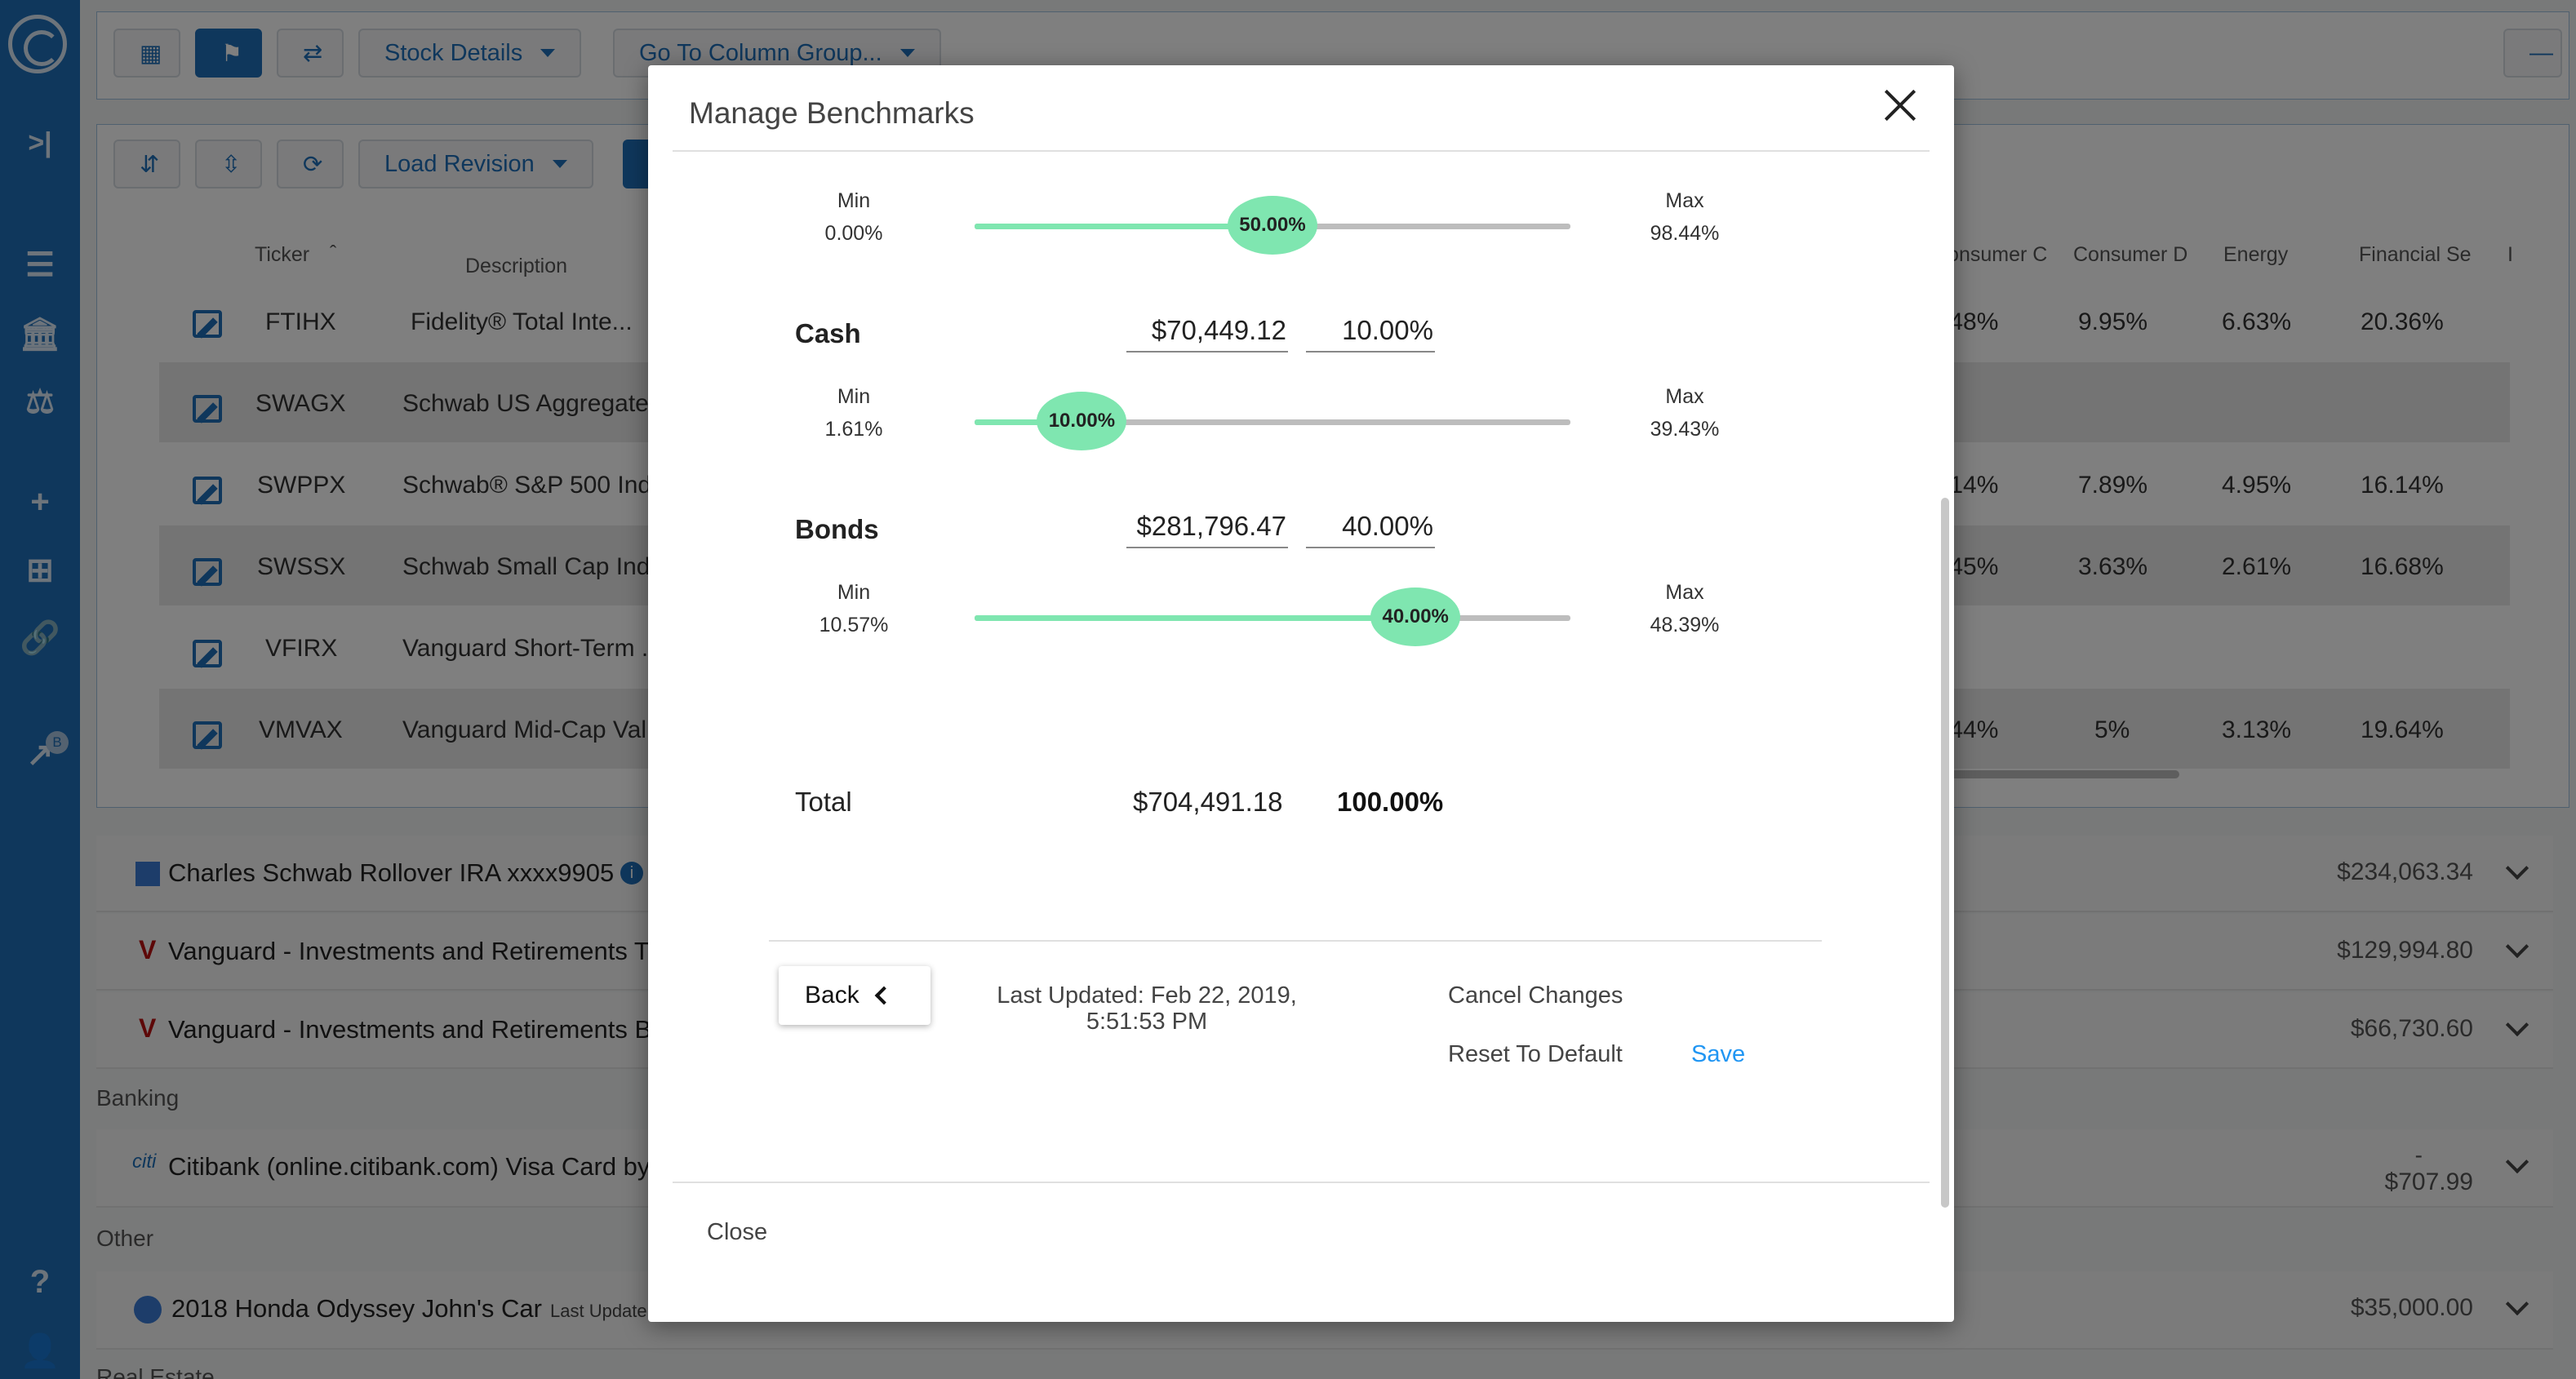 This screenshot has height=1379, width=2576. What do you see at coordinates (1207, 331) in the screenshot?
I see `cash-amount-input: $70,449.12` at bounding box center [1207, 331].